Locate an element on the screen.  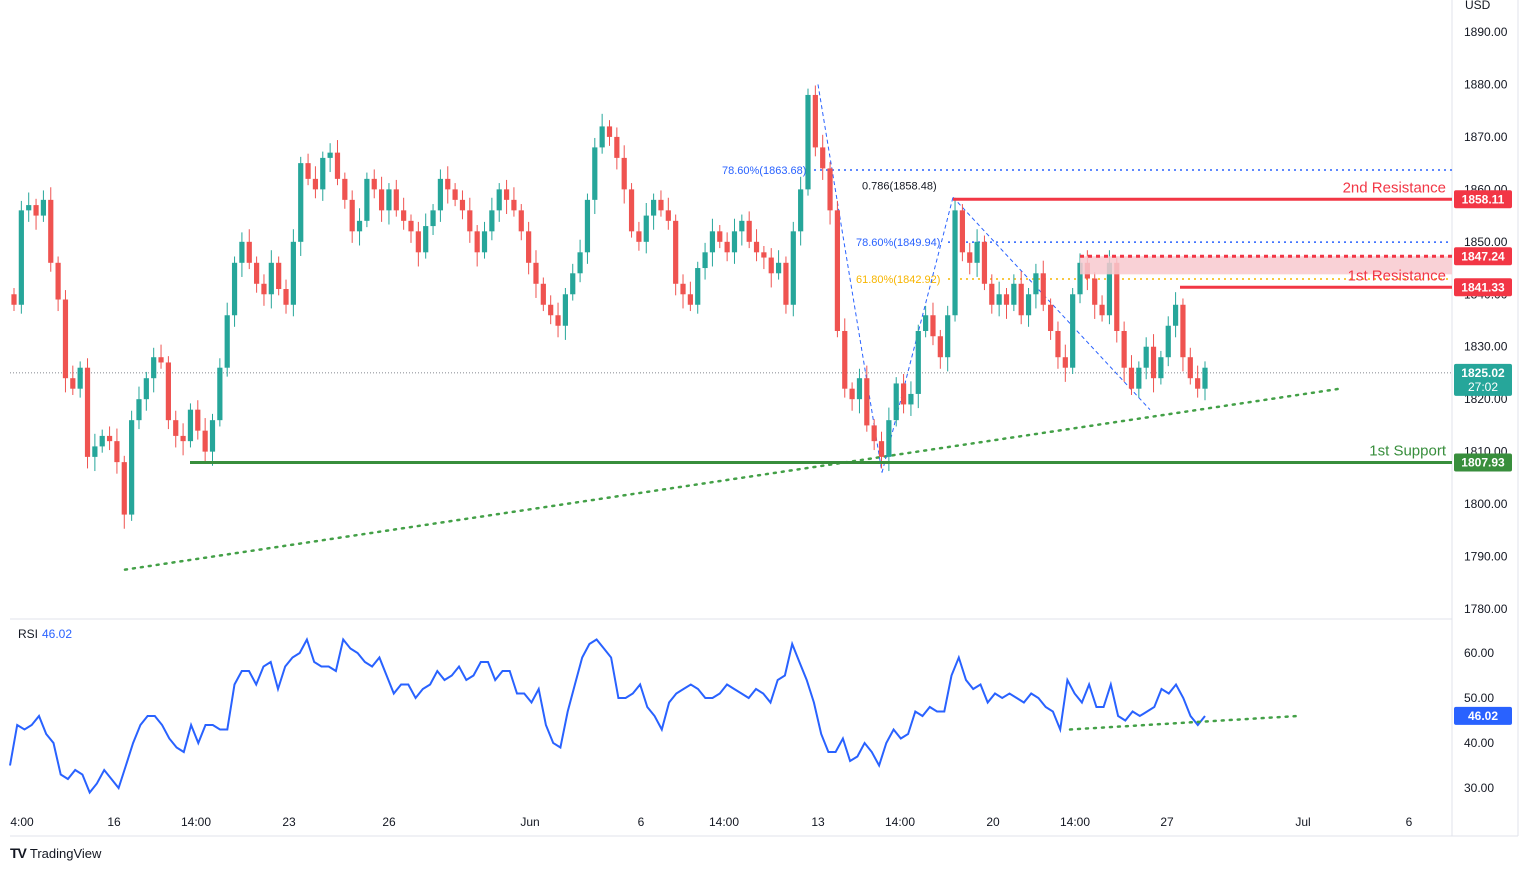
level-label: 1st Resistance is located at coordinates (1397, 275).